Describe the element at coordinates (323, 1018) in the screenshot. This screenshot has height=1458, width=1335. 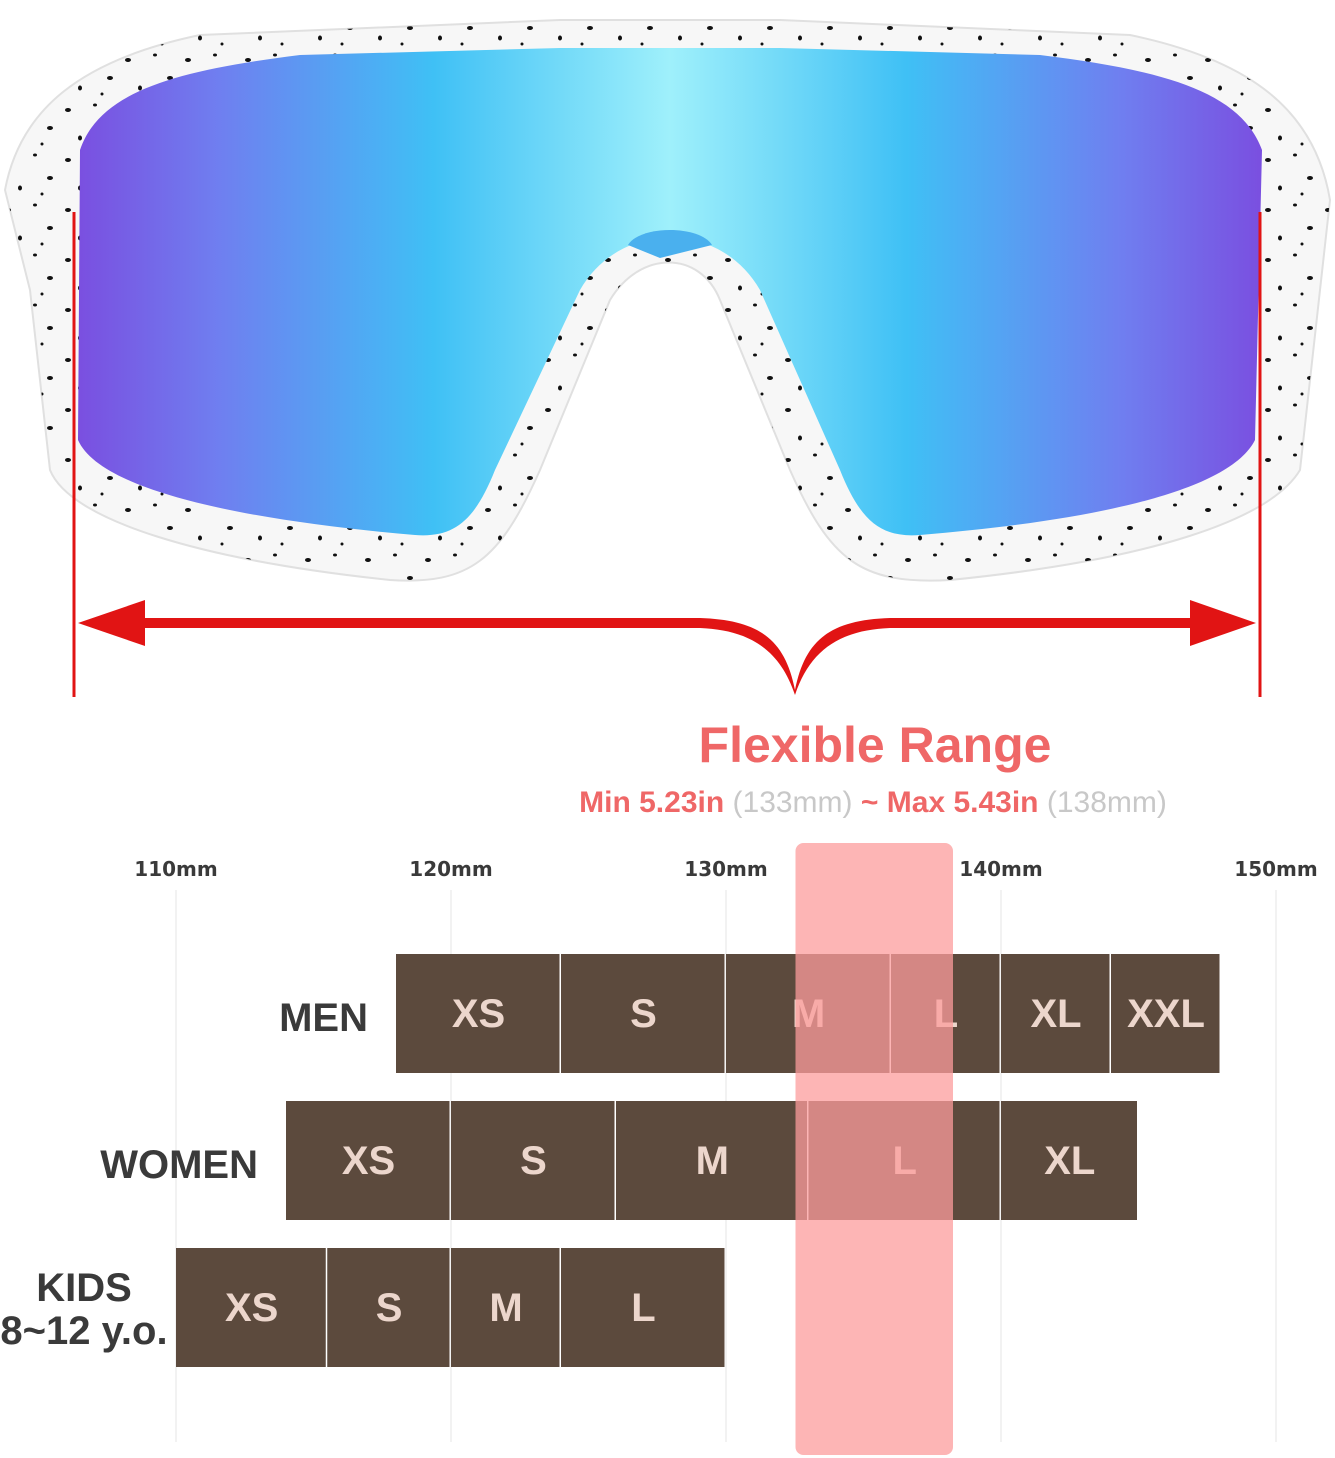
I see `row-label: MEN` at that location.